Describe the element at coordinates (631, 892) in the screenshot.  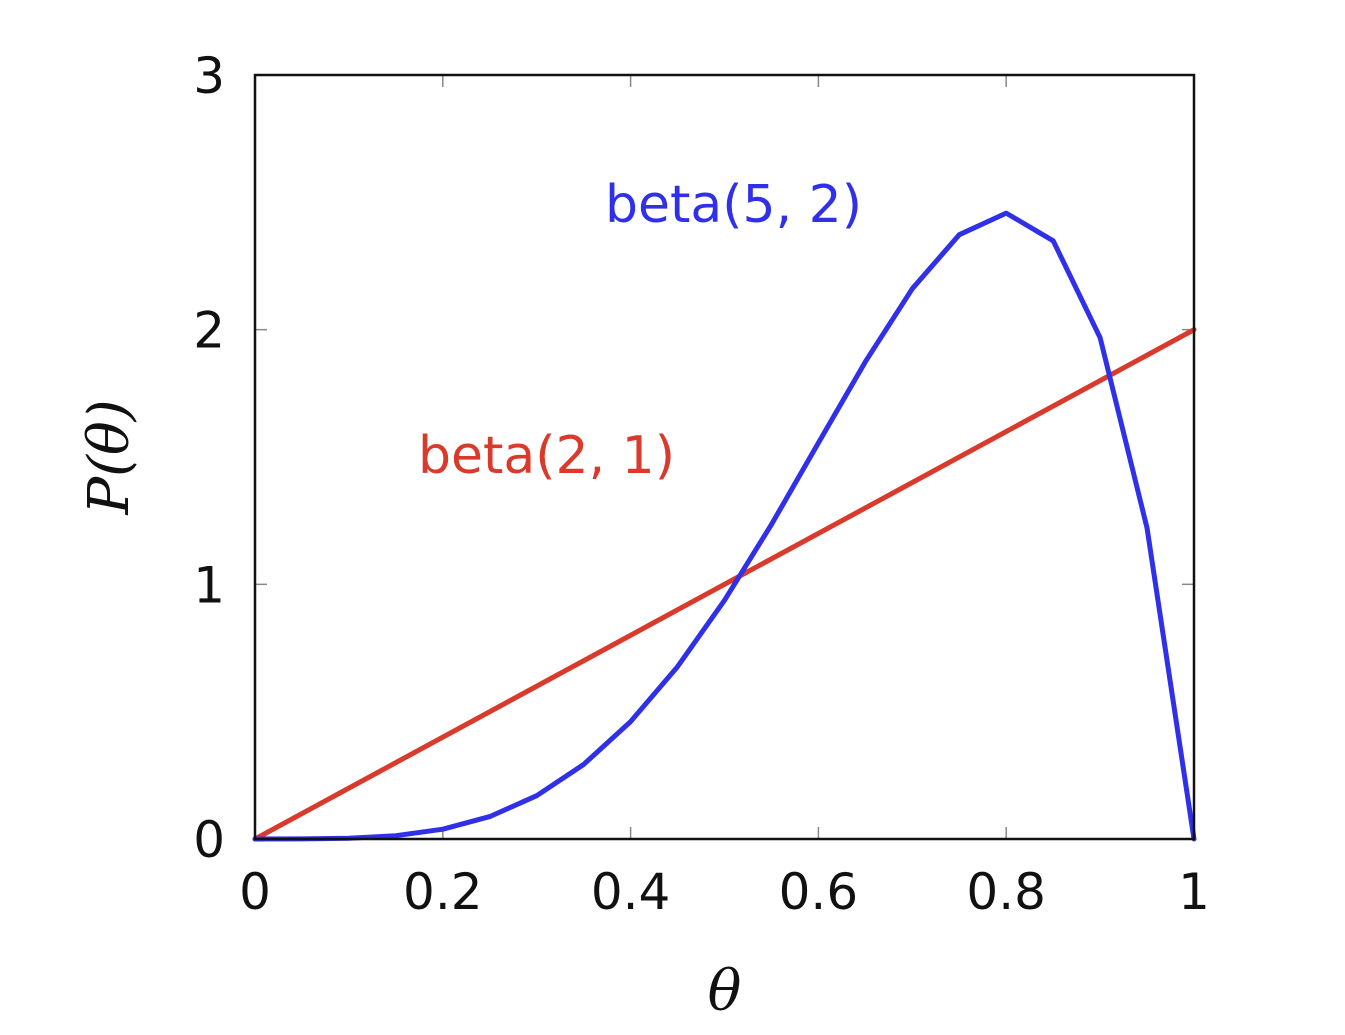
I see `x-tick-label: 0.4` at that location.